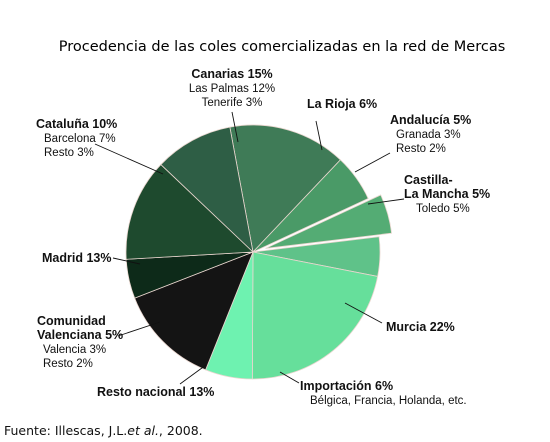 Image resolution: width=550 pixels, height=442 pixels. What do you see at coordinates (420, 327) in the screenshot?
I see `slice-label: Murcia 22%` at bounding box center [420, 327].